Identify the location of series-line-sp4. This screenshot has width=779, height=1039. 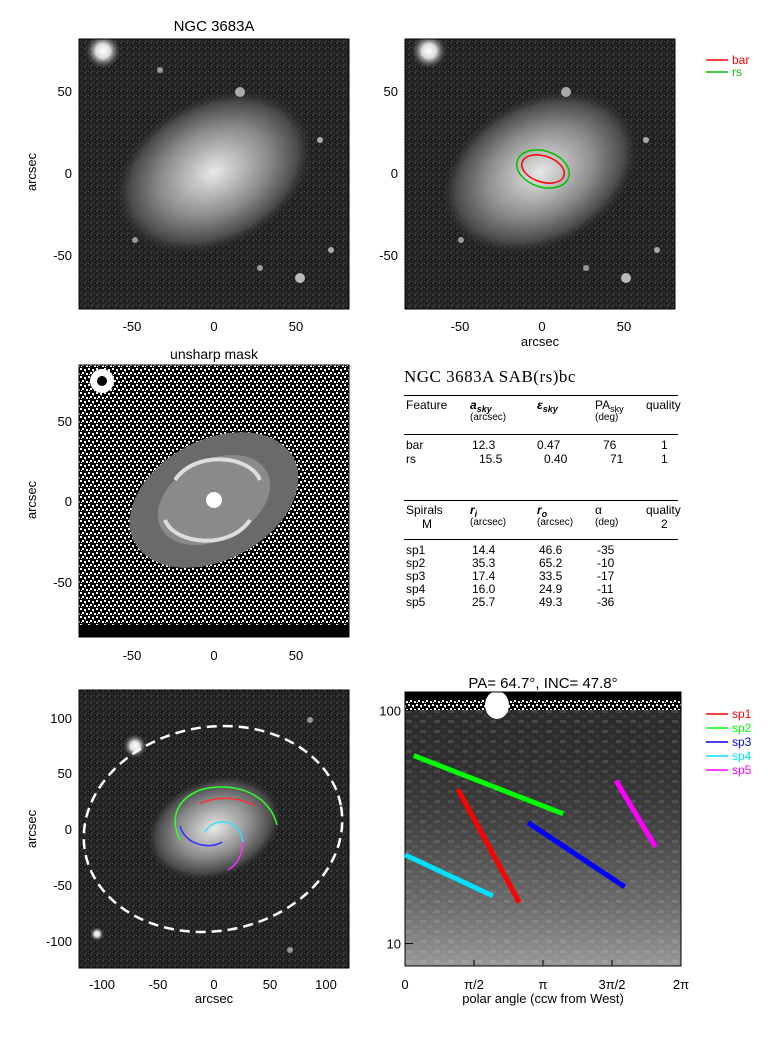
(448, 875).